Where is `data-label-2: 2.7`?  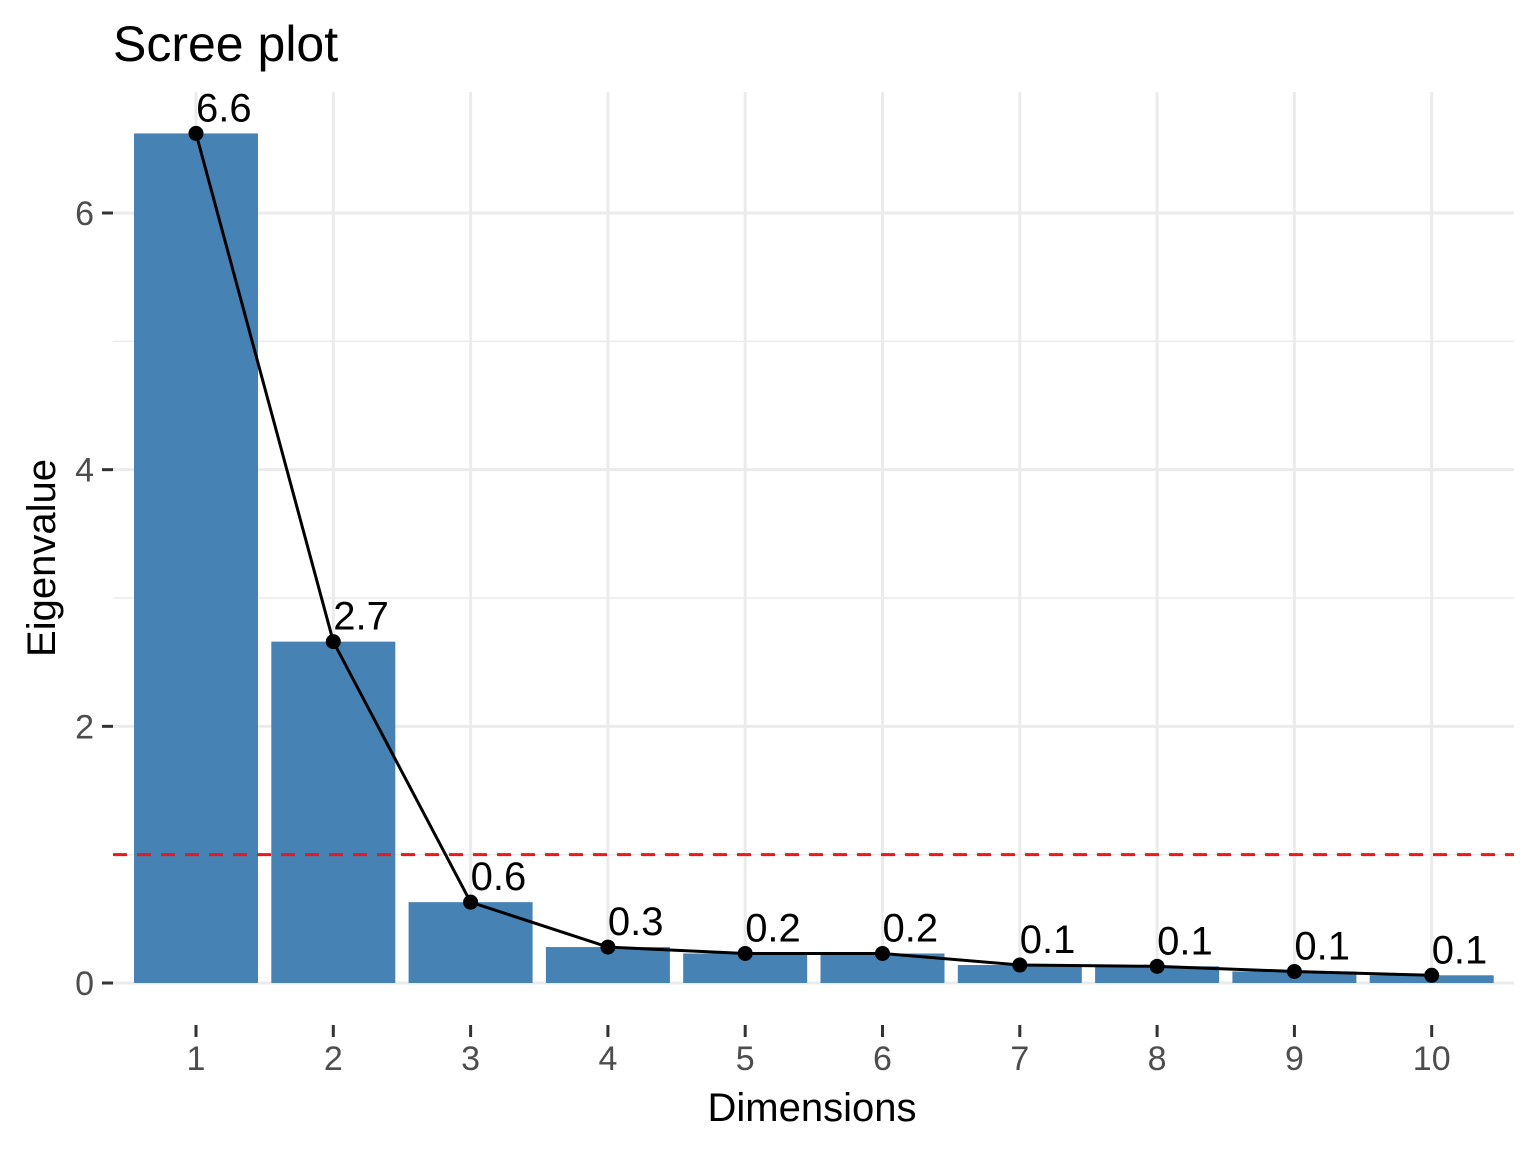 data-label-2: 2.7 is located at coordinates (361, 617).